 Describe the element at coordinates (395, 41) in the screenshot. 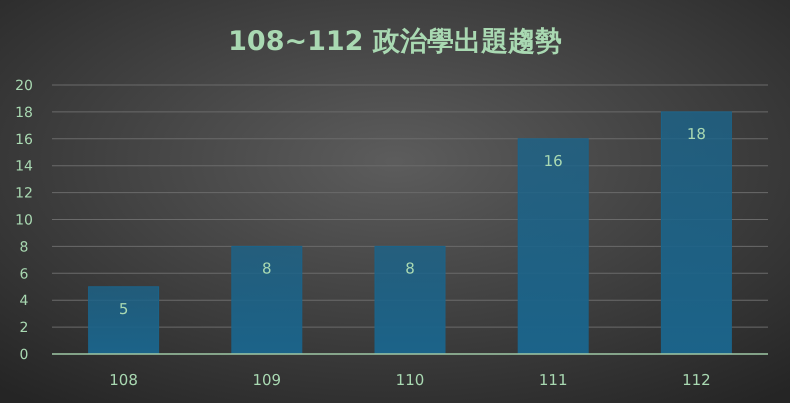

I see `chart-title: 108~112 政治學出題趨勢` at that location.